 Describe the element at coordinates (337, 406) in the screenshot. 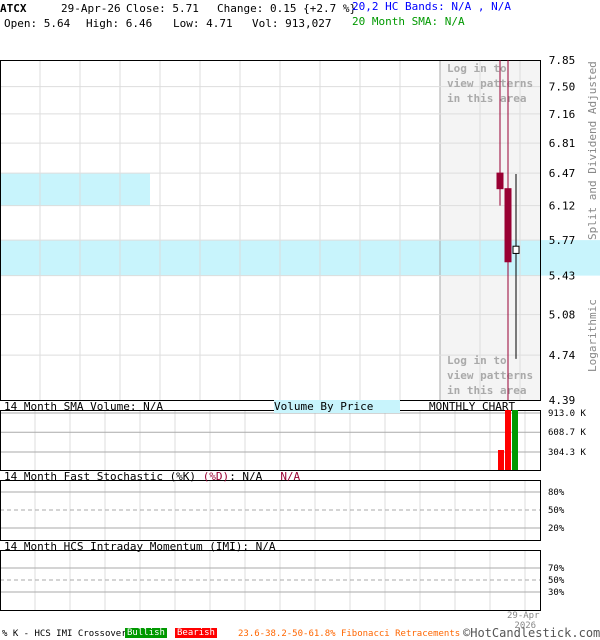

I see `vbp-label: Volume By Price` at that location.